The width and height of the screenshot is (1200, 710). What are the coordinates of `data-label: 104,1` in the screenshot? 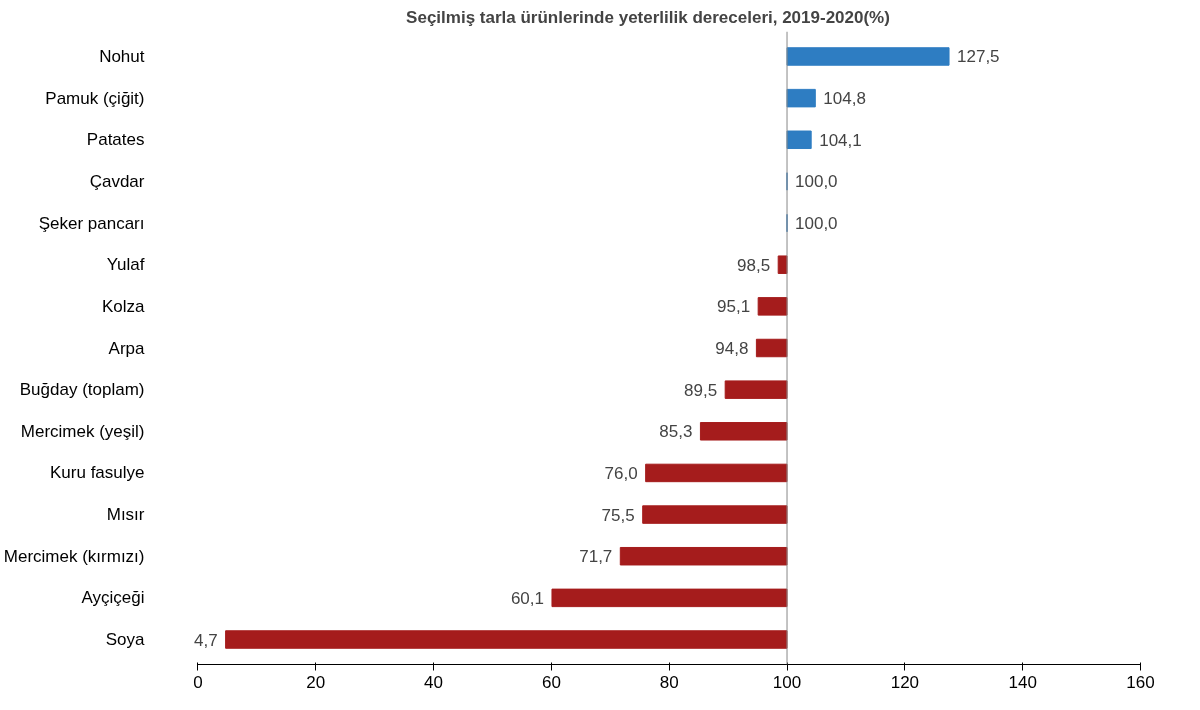 It's located at (840, 140).